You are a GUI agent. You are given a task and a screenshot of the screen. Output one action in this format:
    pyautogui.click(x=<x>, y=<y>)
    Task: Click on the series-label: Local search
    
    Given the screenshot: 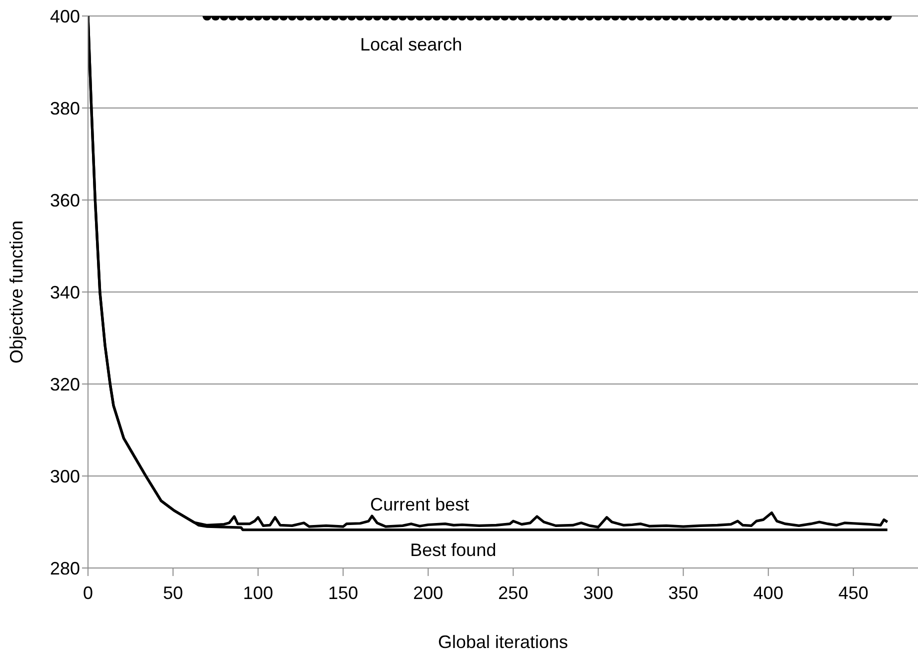 What is the action you would take?
    pyautogui.click(x=411, y=44)
    